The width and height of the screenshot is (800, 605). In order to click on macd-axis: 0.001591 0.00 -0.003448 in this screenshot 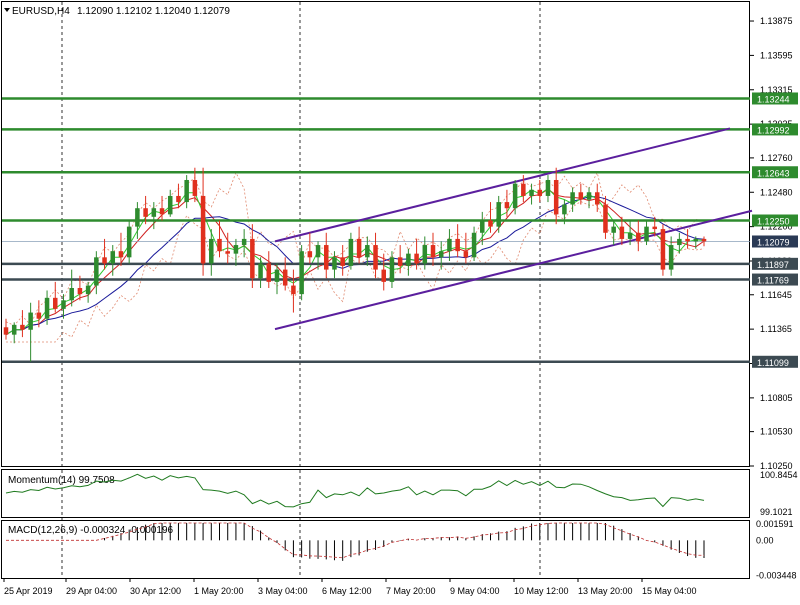, I will do `click(776, 549)`.